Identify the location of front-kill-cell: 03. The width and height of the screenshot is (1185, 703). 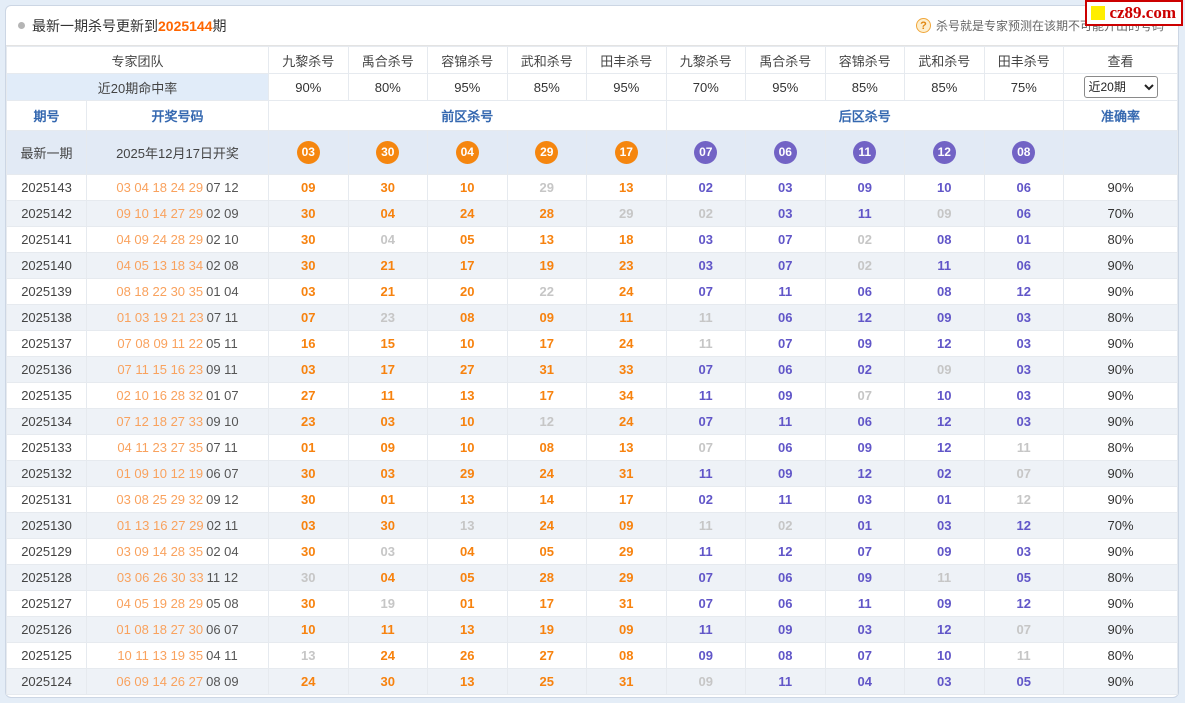
(308, 525).